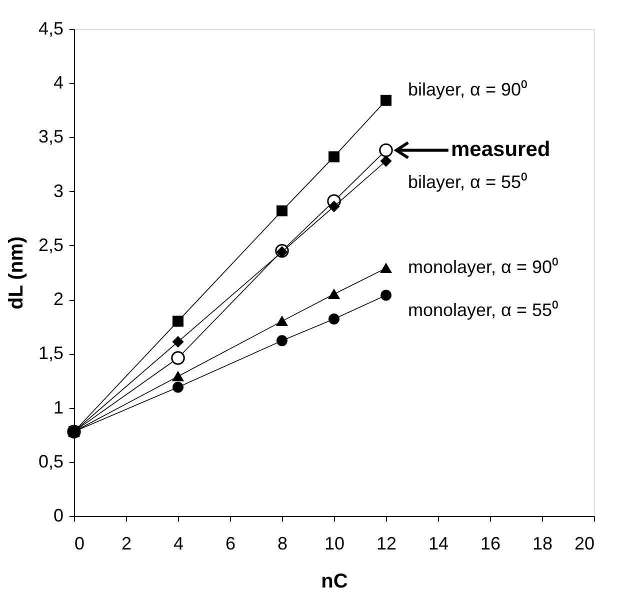 This screenshot has height=594, width=619. What do you see at coordinates (490, 544) in the screenshot?
I see `x-tick-label: 16` at bounding box center [490, 544].